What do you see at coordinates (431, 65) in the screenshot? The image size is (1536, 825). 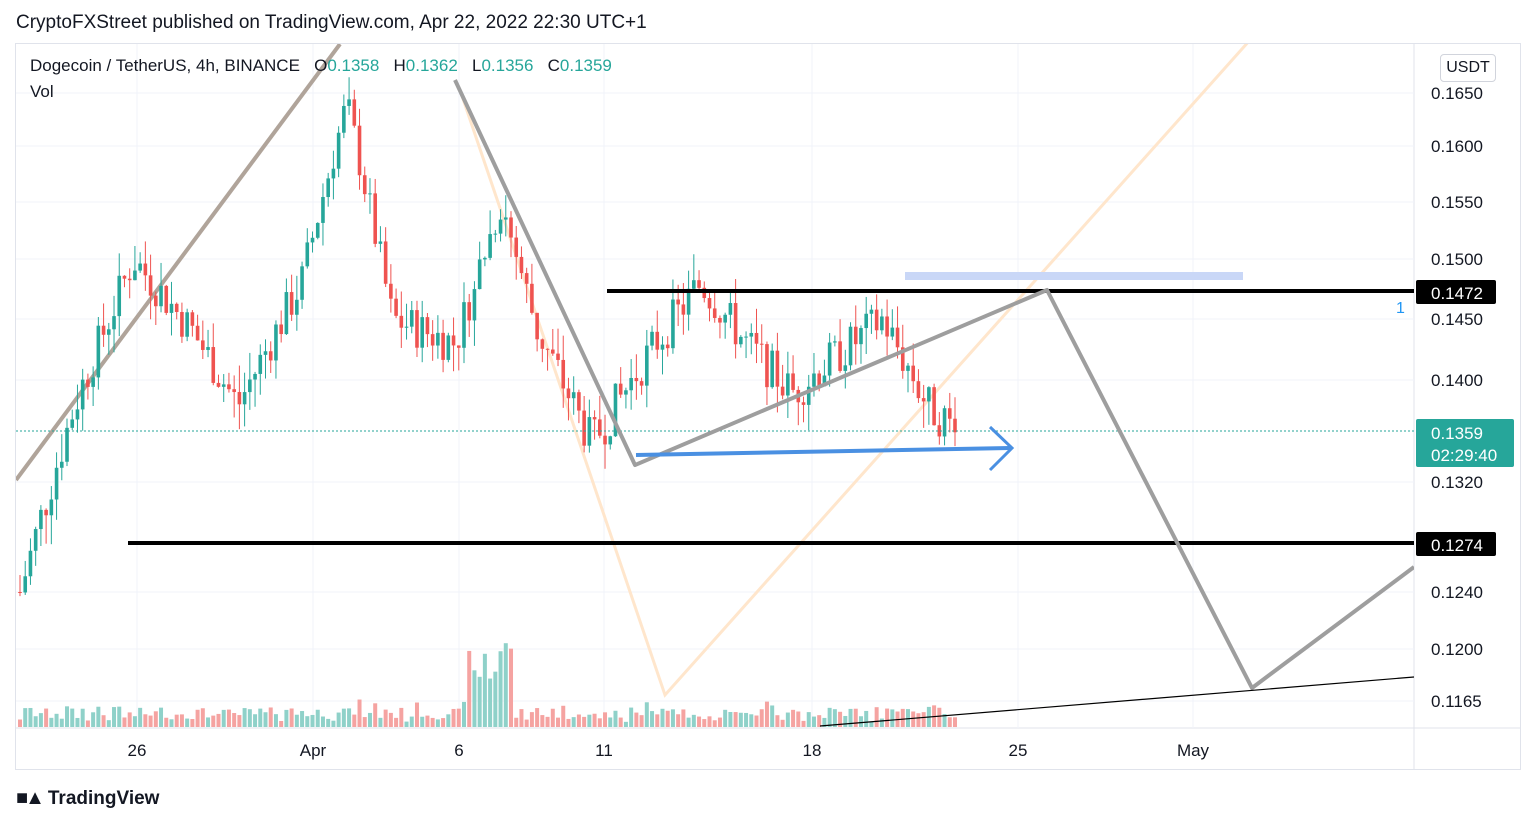 I see `high-value: 0.1362` at bounding box center [431, 65].